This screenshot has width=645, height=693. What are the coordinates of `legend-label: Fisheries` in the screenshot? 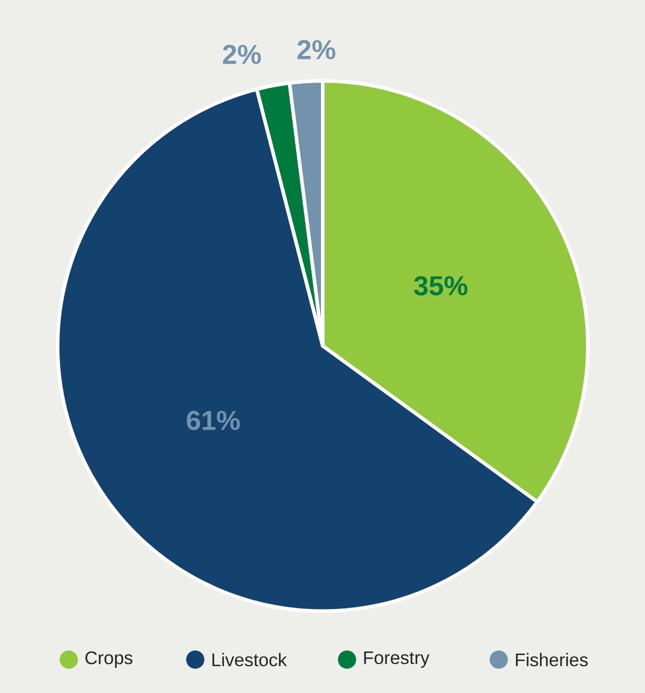 It's located at (552, 659).